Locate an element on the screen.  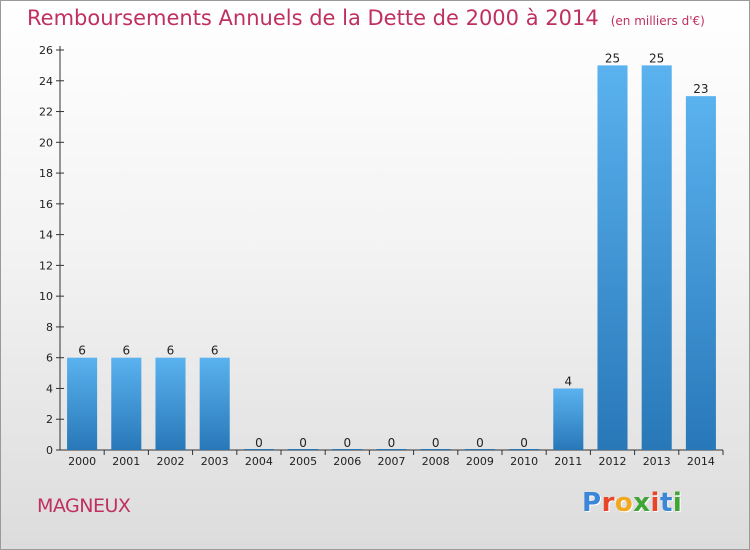
y-tick-label: 8 is located at coordinates (49, 327).